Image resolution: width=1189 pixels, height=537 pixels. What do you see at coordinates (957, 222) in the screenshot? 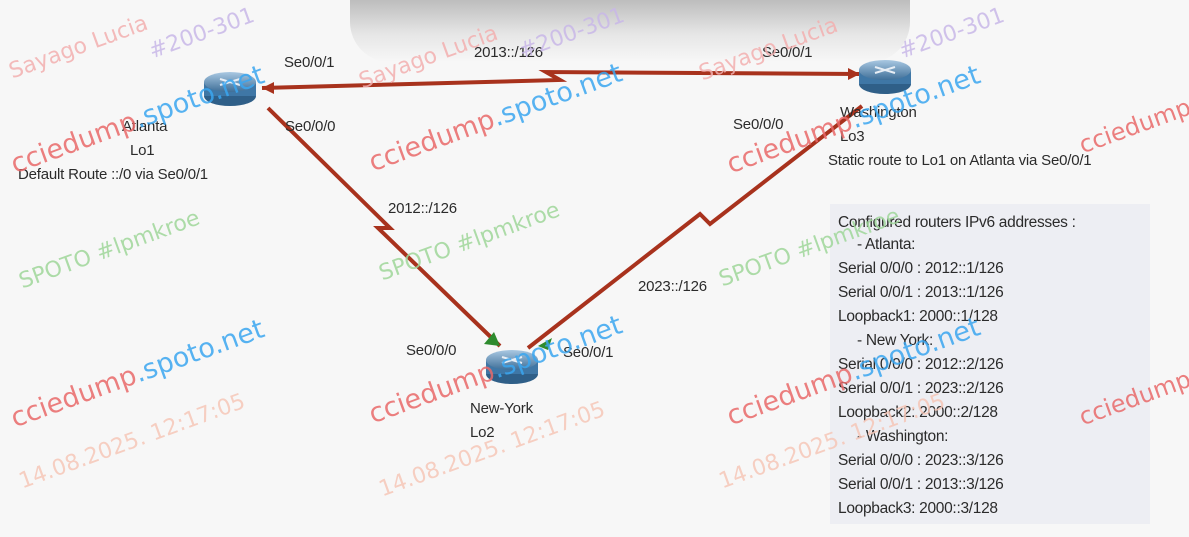
I see `ipv6-panel-title: Configured routers IPv6 addresses :` at bounding box center [957, 222].